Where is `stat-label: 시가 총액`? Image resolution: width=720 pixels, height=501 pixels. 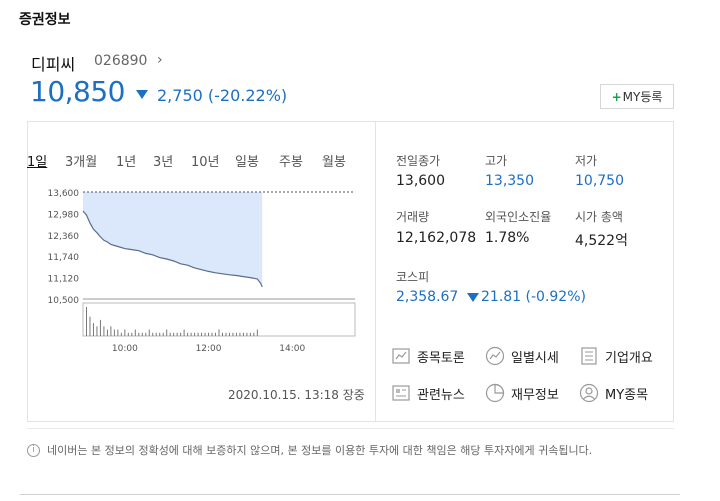
stat-label: 시가 총액 is located at coordinates (599, 217).